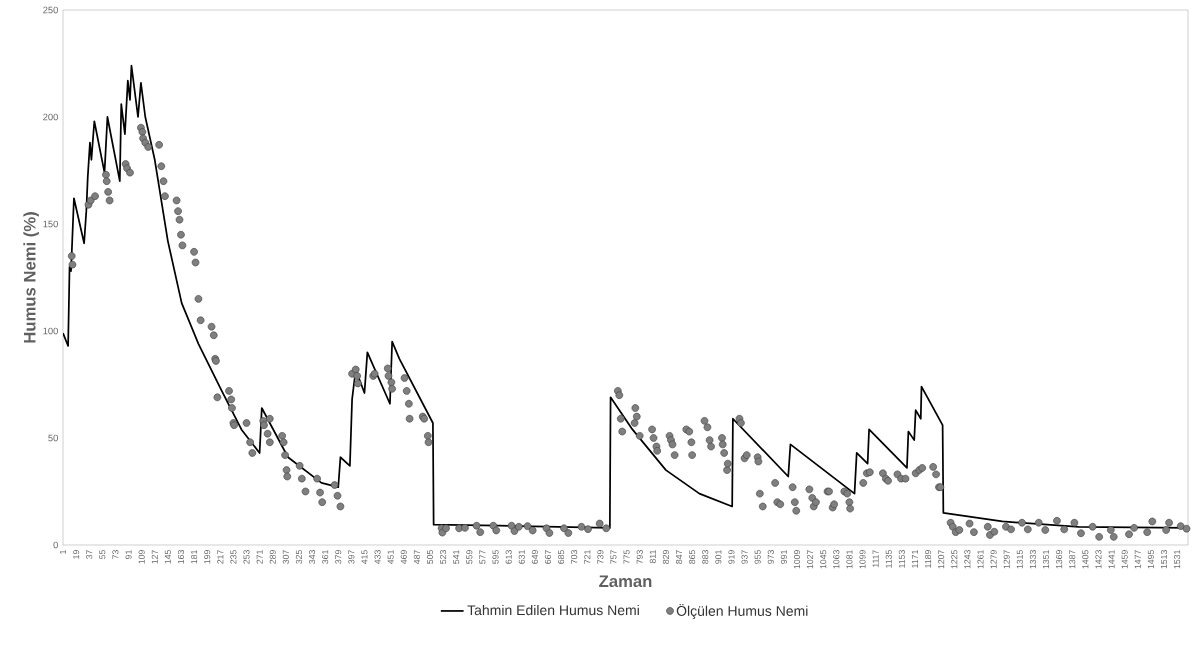 This screenshot has width=1202, height=648. I want to click on x-tick-label: 325, so click(298, 557).